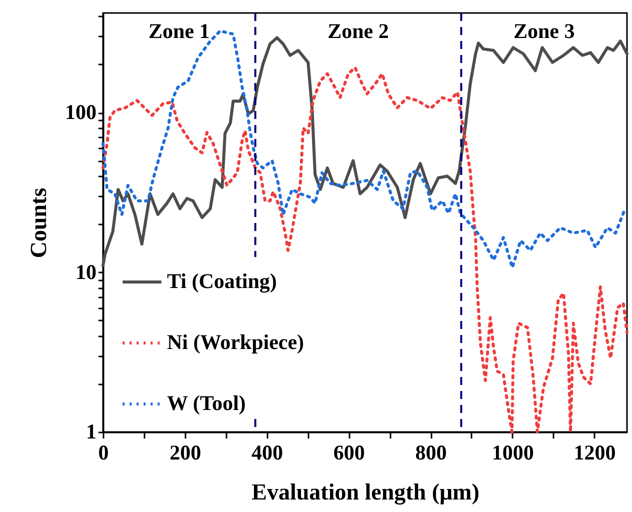  I want to click on y-tick-label: 10, so click(86, 272).